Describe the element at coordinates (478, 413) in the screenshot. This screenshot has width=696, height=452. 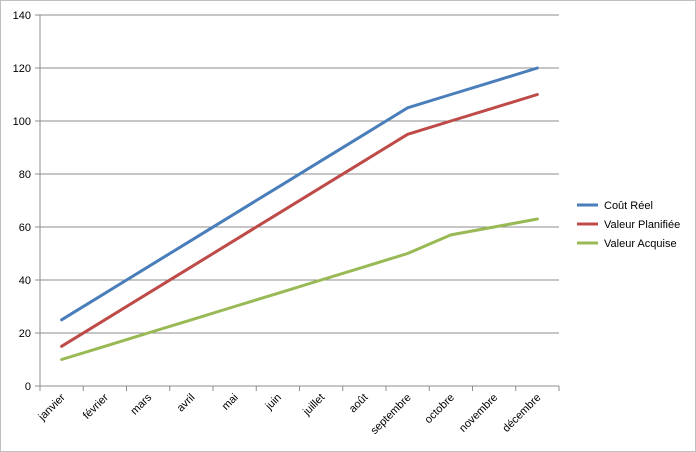
I see `x-tick-label: novembre` at that location.